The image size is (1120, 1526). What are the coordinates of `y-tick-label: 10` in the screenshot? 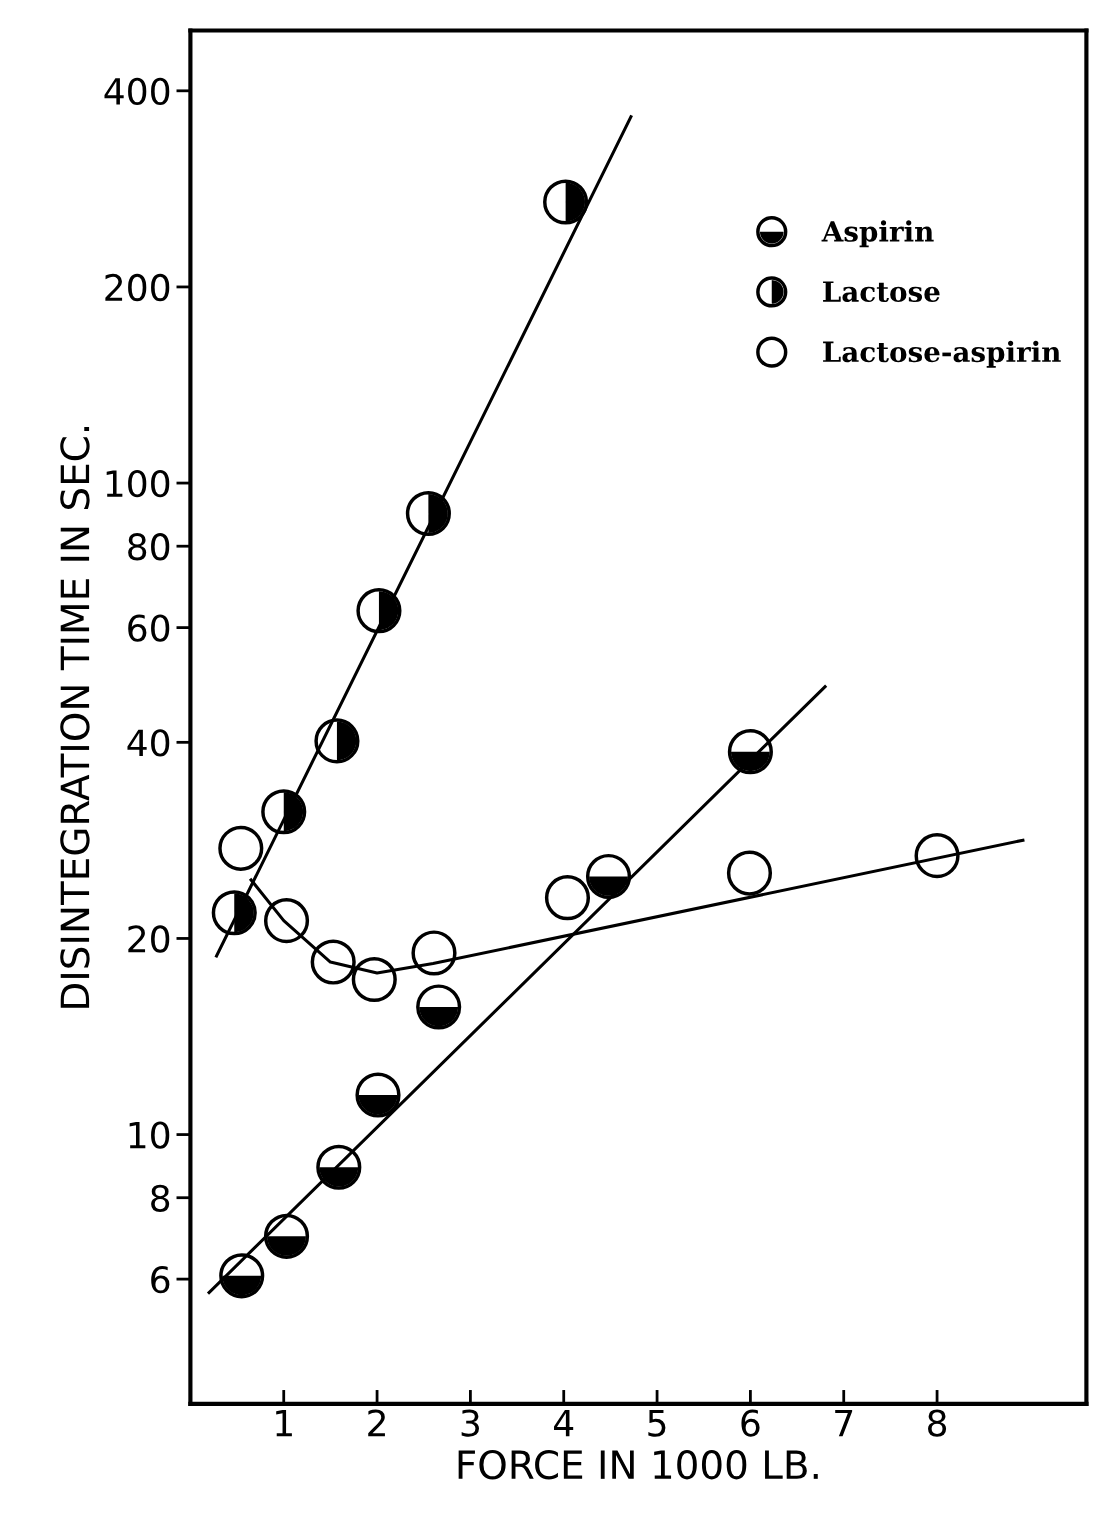 It's located at (149, 1135).